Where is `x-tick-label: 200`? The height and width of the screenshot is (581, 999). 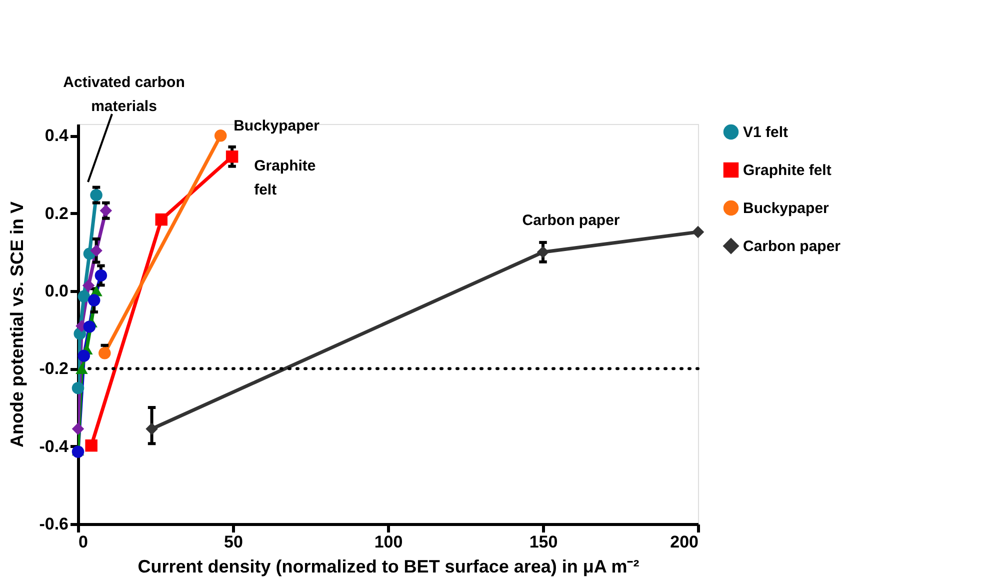
x-tick-label: 200 is located at coordinates (684, 542).